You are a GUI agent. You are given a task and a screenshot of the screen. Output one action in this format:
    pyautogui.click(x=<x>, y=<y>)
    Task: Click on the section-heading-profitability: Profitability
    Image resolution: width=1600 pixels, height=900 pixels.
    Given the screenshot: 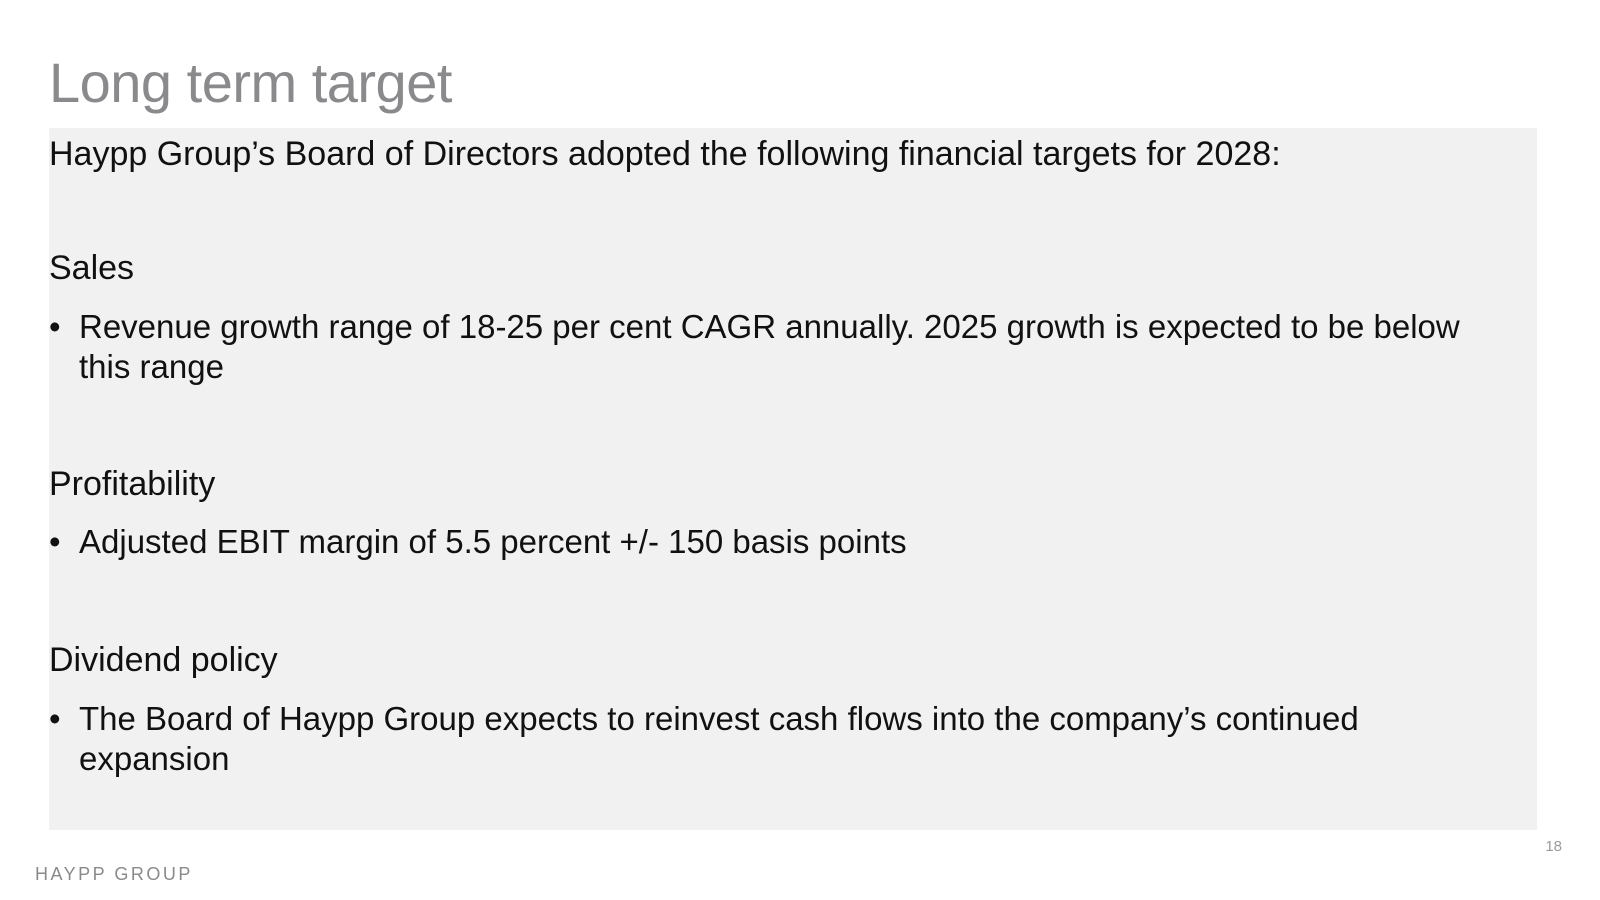 What is the action you would take?
    pyautogui.click(x=132, y=484)
    